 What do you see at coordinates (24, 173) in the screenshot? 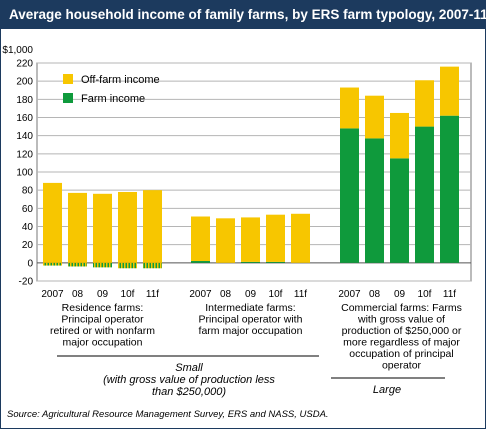
I see `y-tick-label: 100` at bounding box center [24, 173].